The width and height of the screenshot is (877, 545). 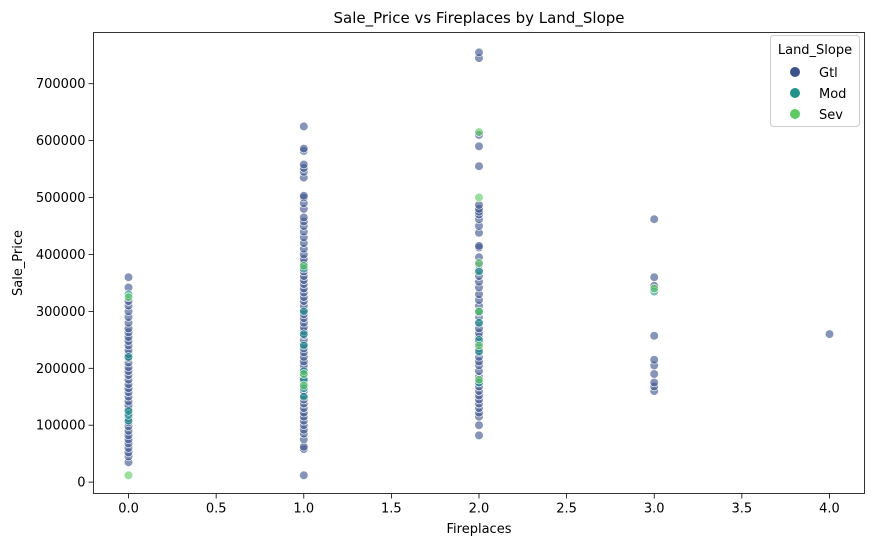 What do you see at coordinates (216, 509) in the screenshot?
I see `x-tick-label: 0.5` at bounding box center [216, 509].